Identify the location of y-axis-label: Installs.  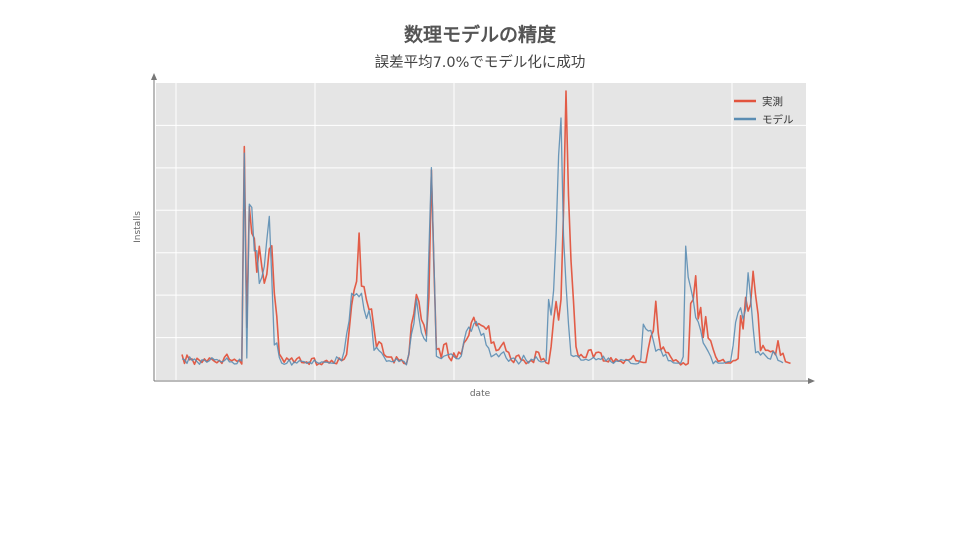
(138, 227).